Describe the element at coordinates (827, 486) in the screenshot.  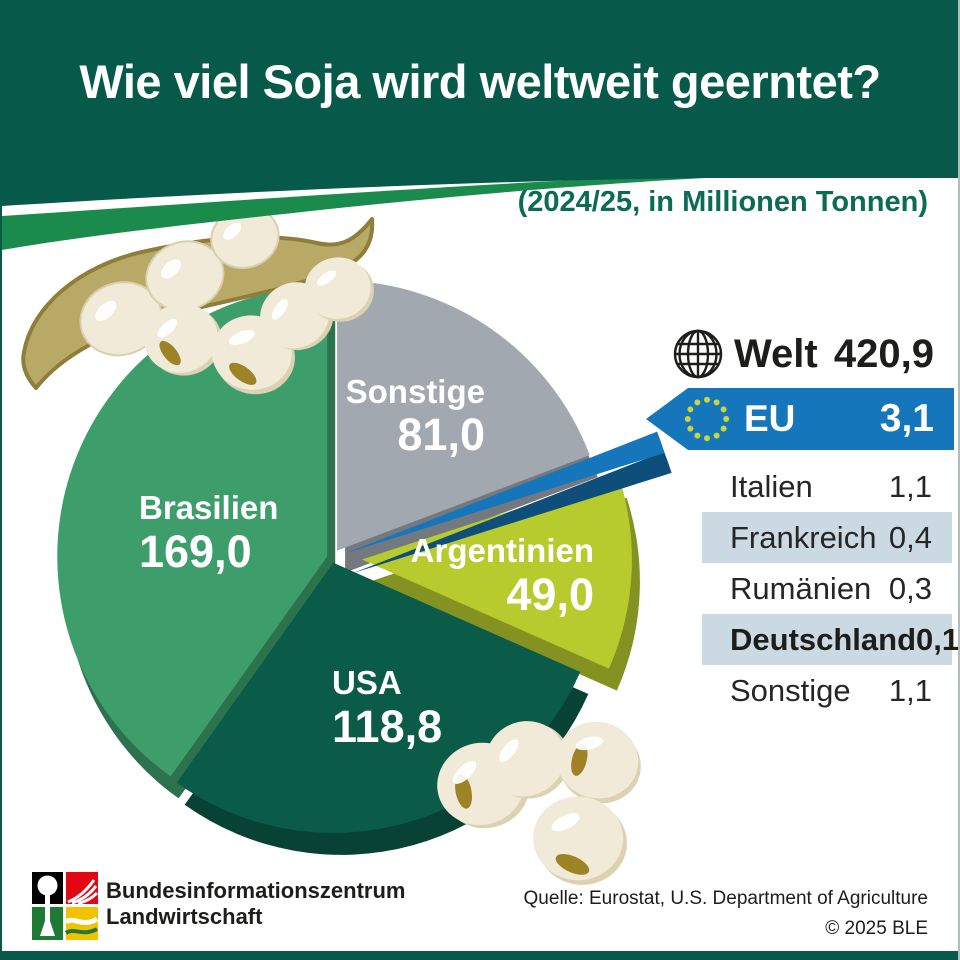
I see `eu-table-row: Italien 1,1` at that location.